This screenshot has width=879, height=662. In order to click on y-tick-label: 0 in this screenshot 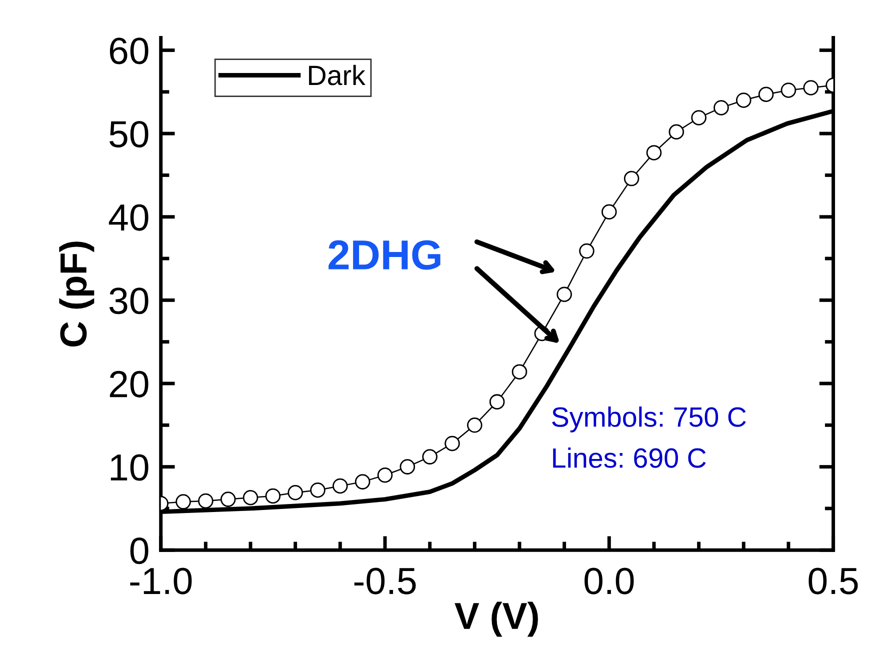, I will do `click(139, 551)`.